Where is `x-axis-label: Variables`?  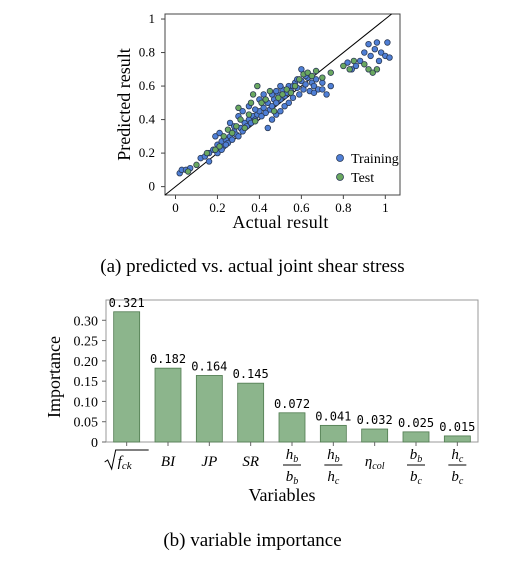
x-axis-label: Variables is located at coordinates (282, 495).